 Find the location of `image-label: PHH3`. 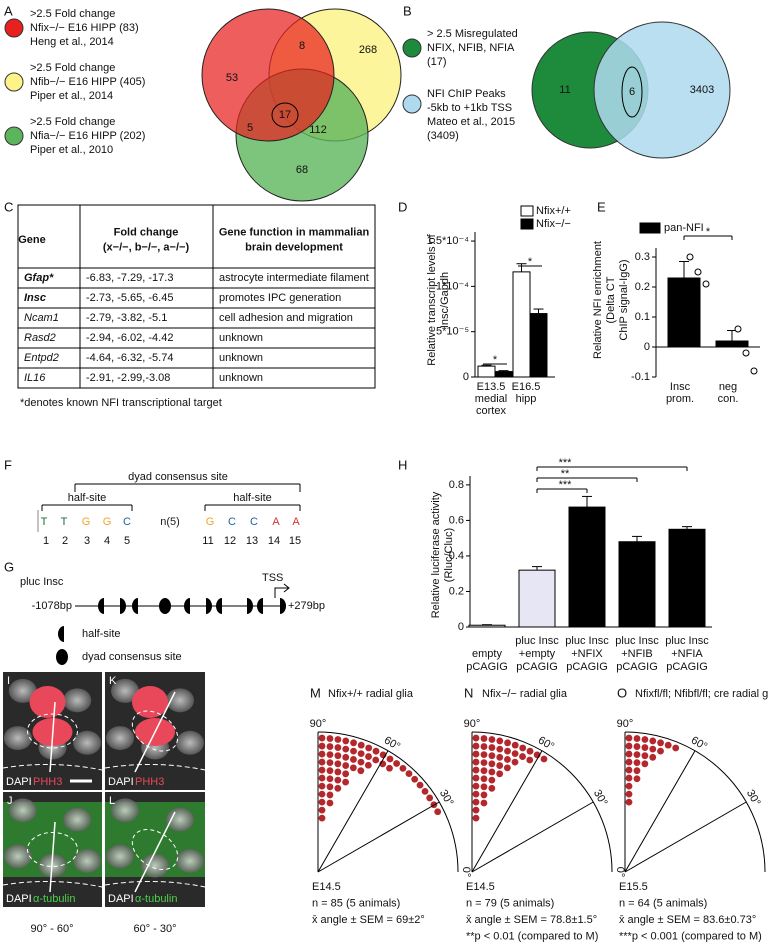

image-label: PHH3 is located at coordinates (47, 782).